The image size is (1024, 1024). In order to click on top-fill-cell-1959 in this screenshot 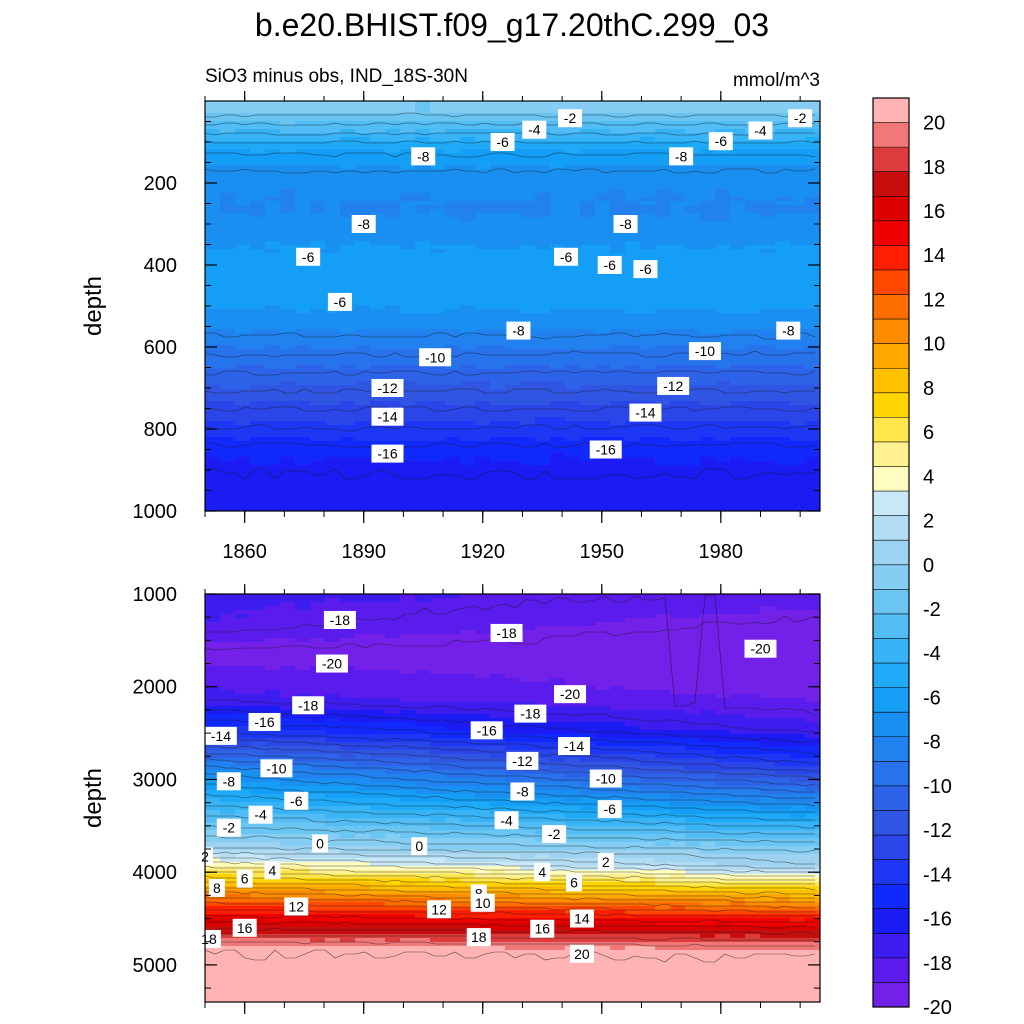, I will do `click(693, 291)`.